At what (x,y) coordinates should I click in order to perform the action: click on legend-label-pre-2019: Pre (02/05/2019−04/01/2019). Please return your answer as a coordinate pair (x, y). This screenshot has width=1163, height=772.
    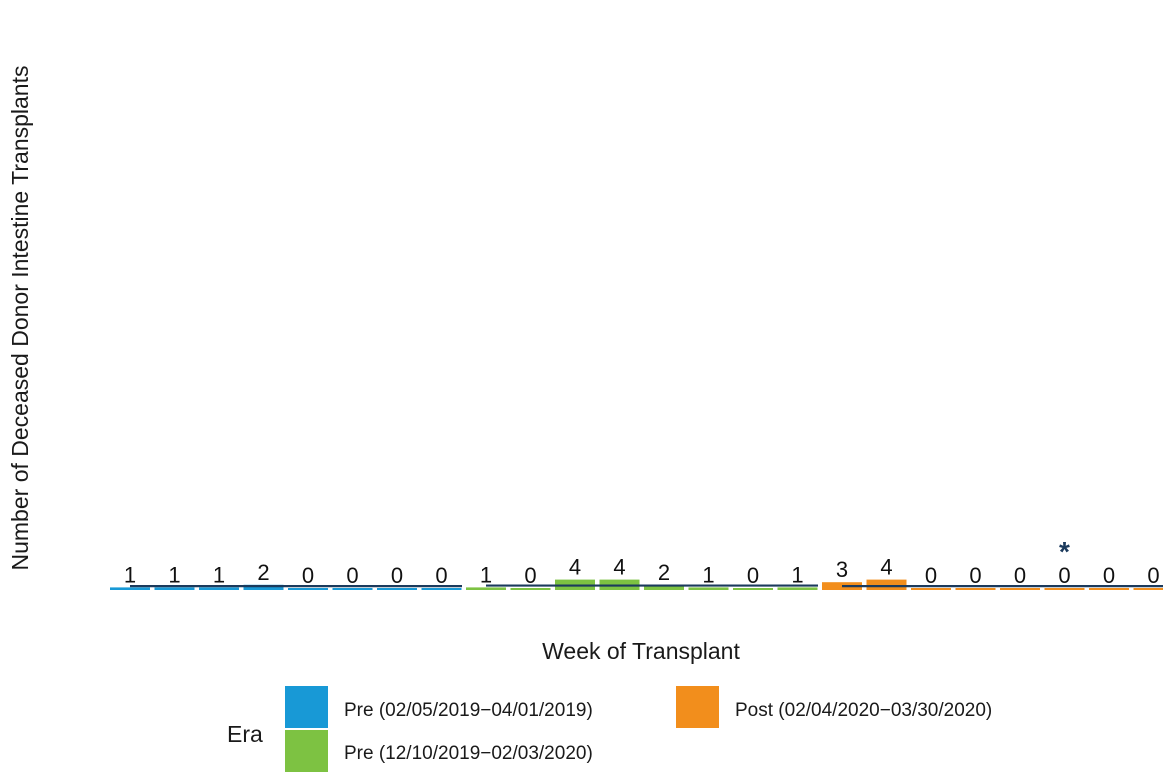
    Looking at the image, I should click on (468, 710).